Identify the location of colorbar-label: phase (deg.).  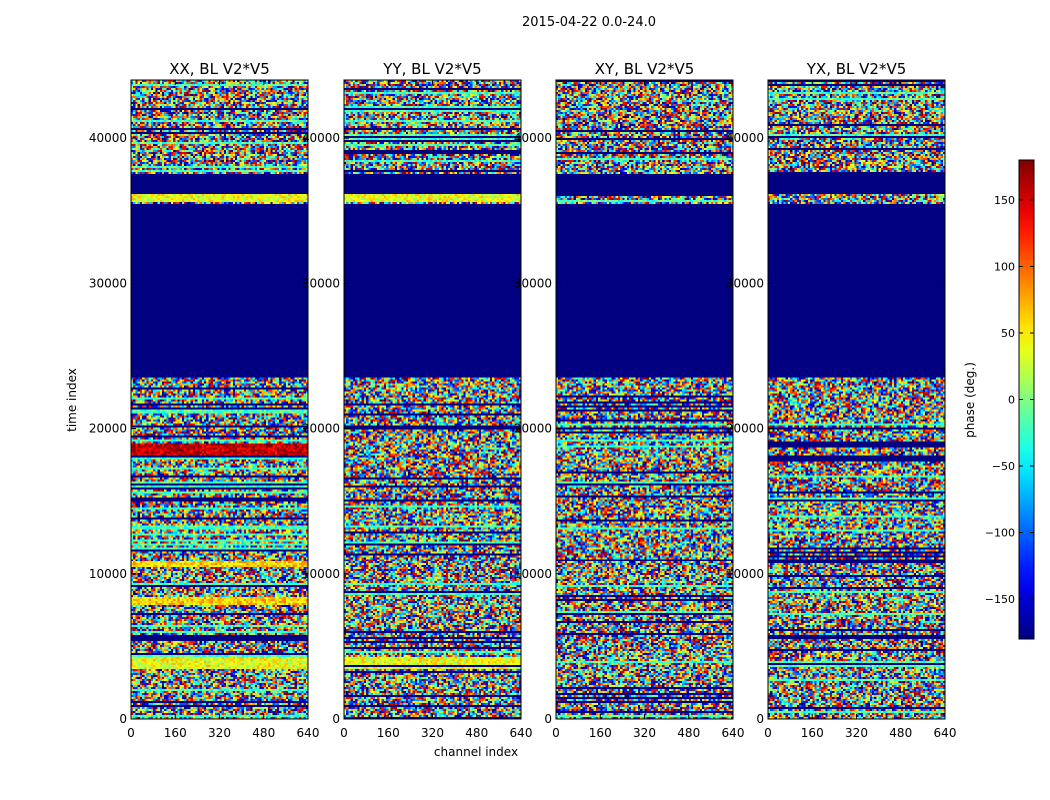
(970, 400).